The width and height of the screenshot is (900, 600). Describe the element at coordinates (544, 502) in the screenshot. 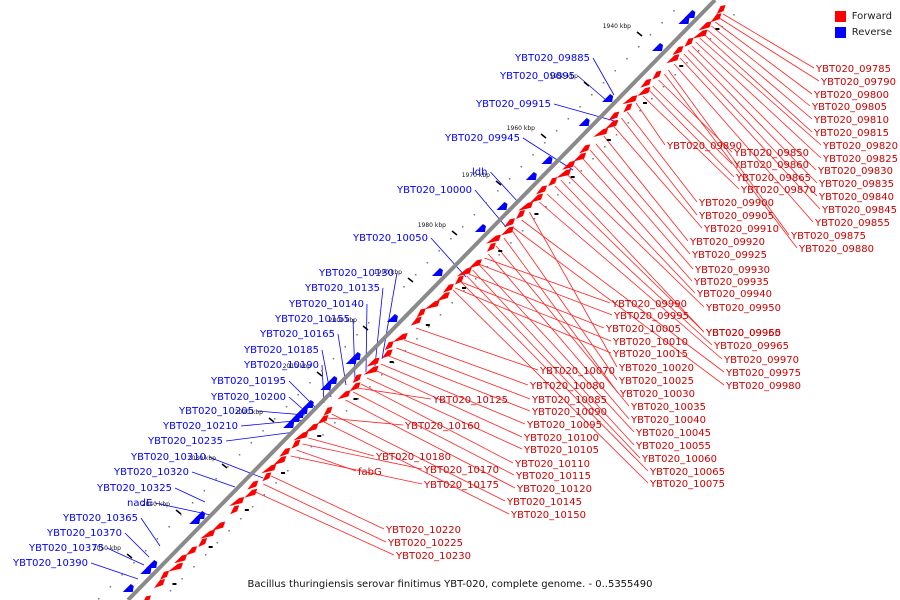

I see `forward-gene-label: YBT020_10145` at that location.